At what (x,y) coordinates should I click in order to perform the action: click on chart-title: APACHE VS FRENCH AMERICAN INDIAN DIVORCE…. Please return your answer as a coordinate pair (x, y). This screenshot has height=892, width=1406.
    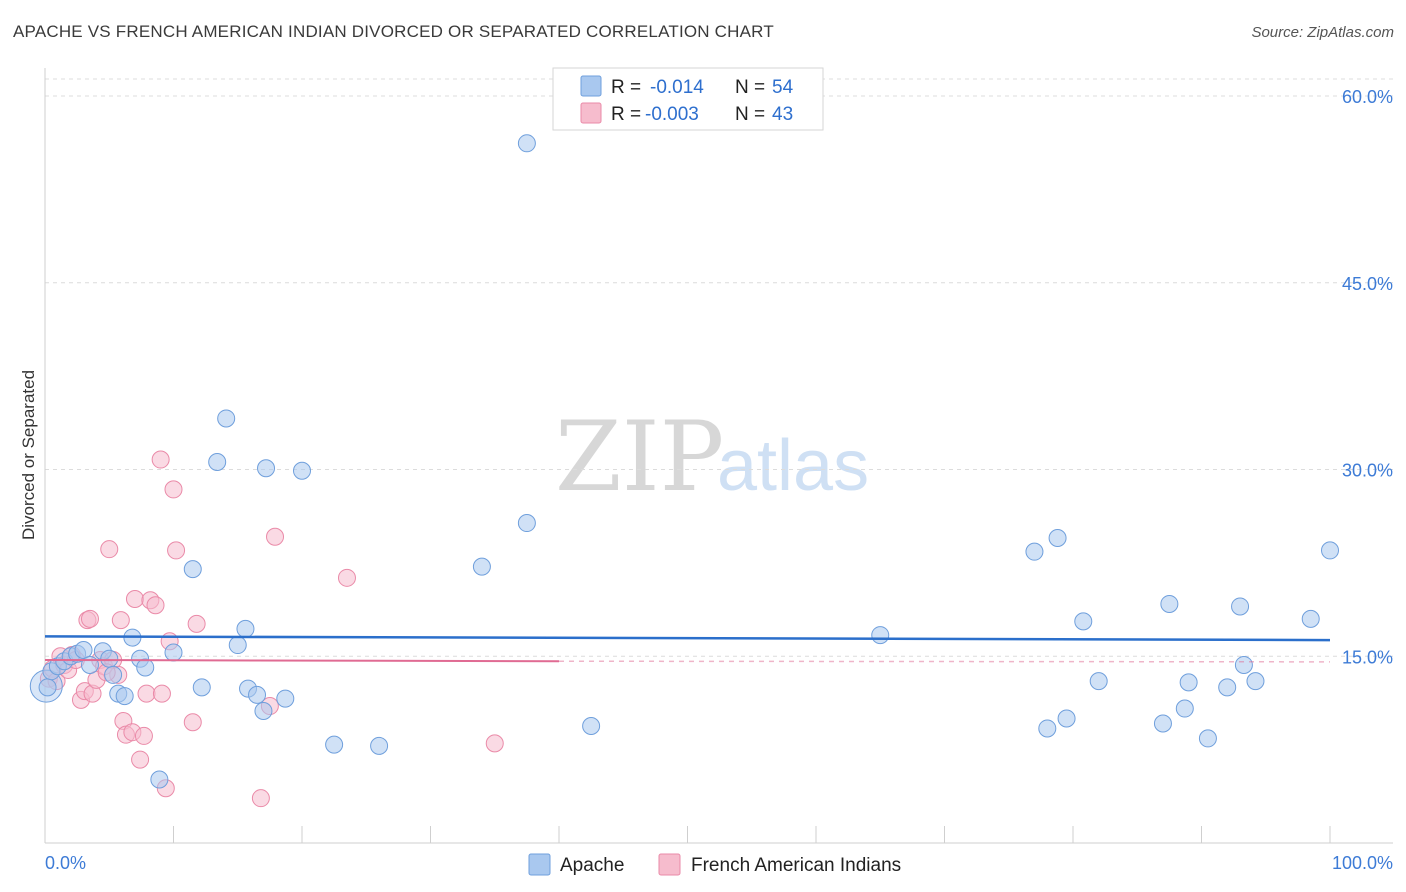
    Looking at the image, I should click on (393, 31).